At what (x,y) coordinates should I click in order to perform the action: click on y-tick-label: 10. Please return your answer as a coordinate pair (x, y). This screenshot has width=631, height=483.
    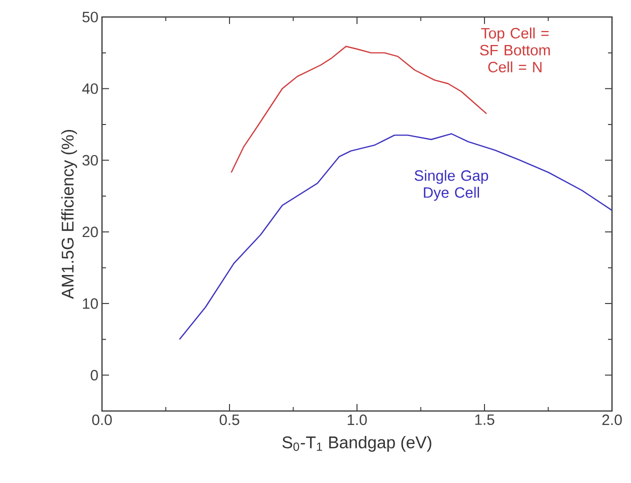
    Looking at the image, I should click on (90, 303).